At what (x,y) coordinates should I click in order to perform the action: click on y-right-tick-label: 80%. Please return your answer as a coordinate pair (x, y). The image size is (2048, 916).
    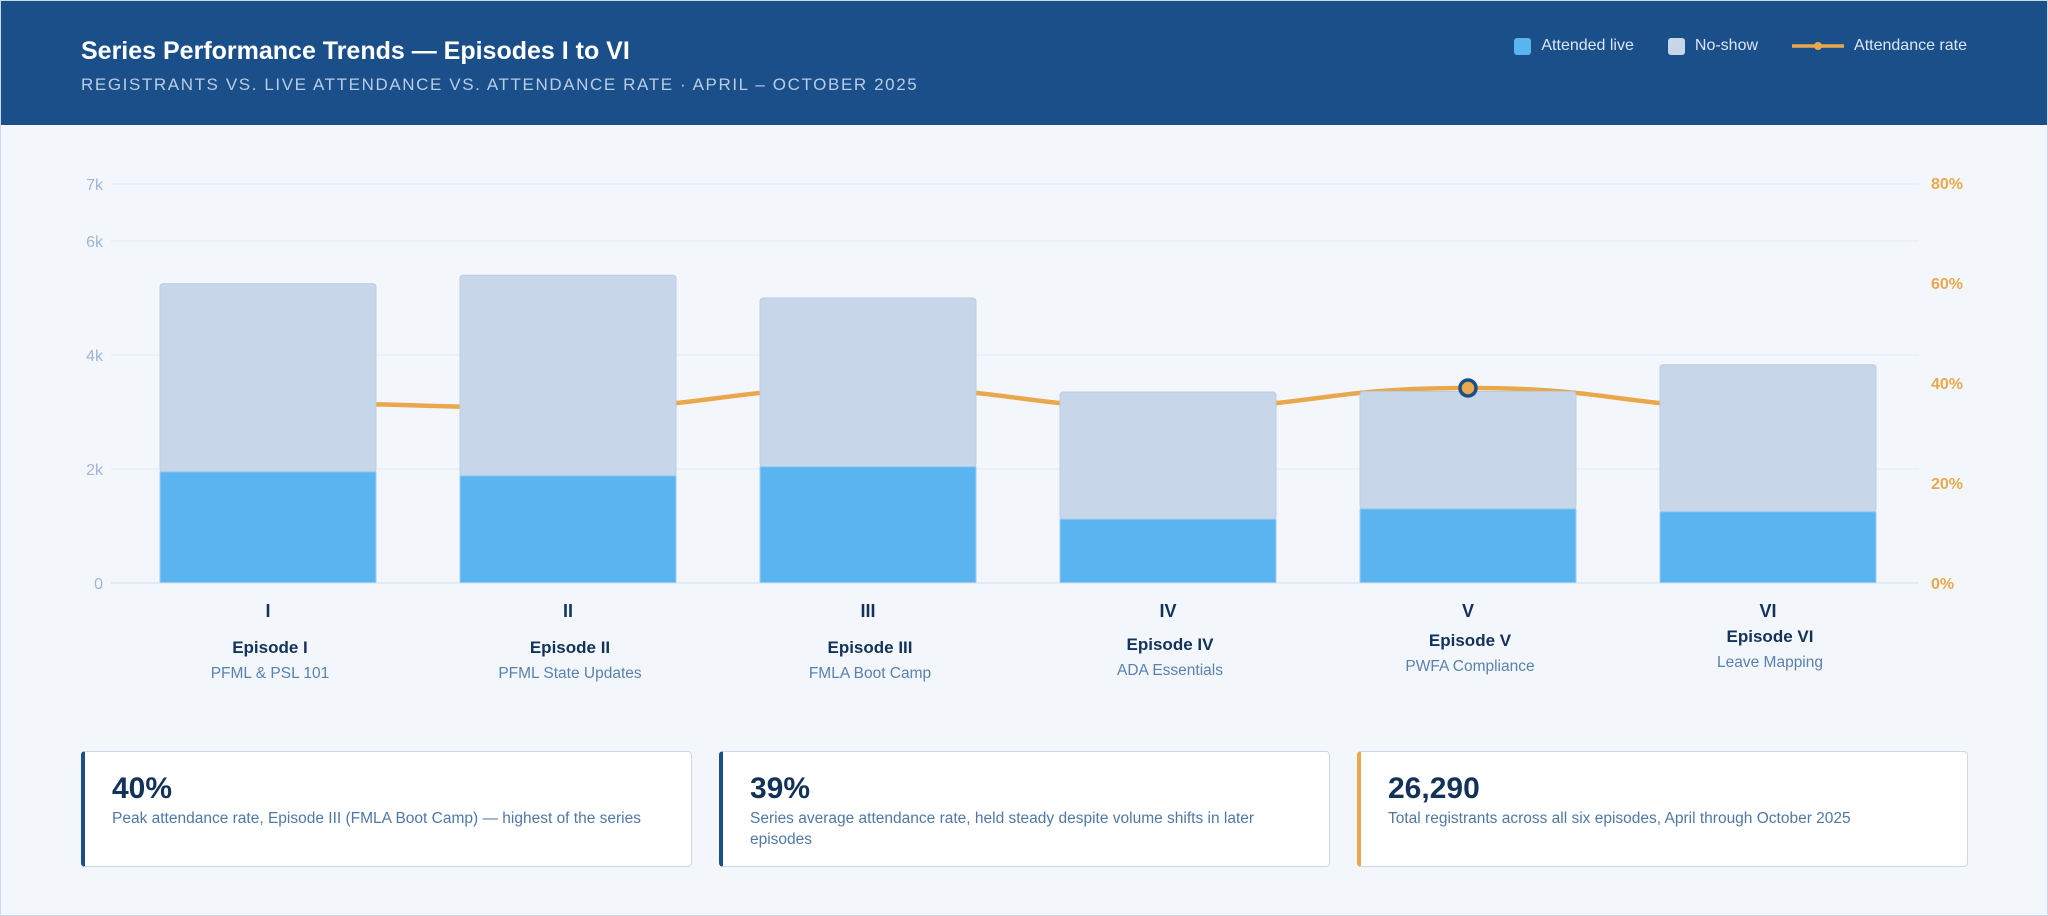
    Looking at the image, I should click on (1947, 184).